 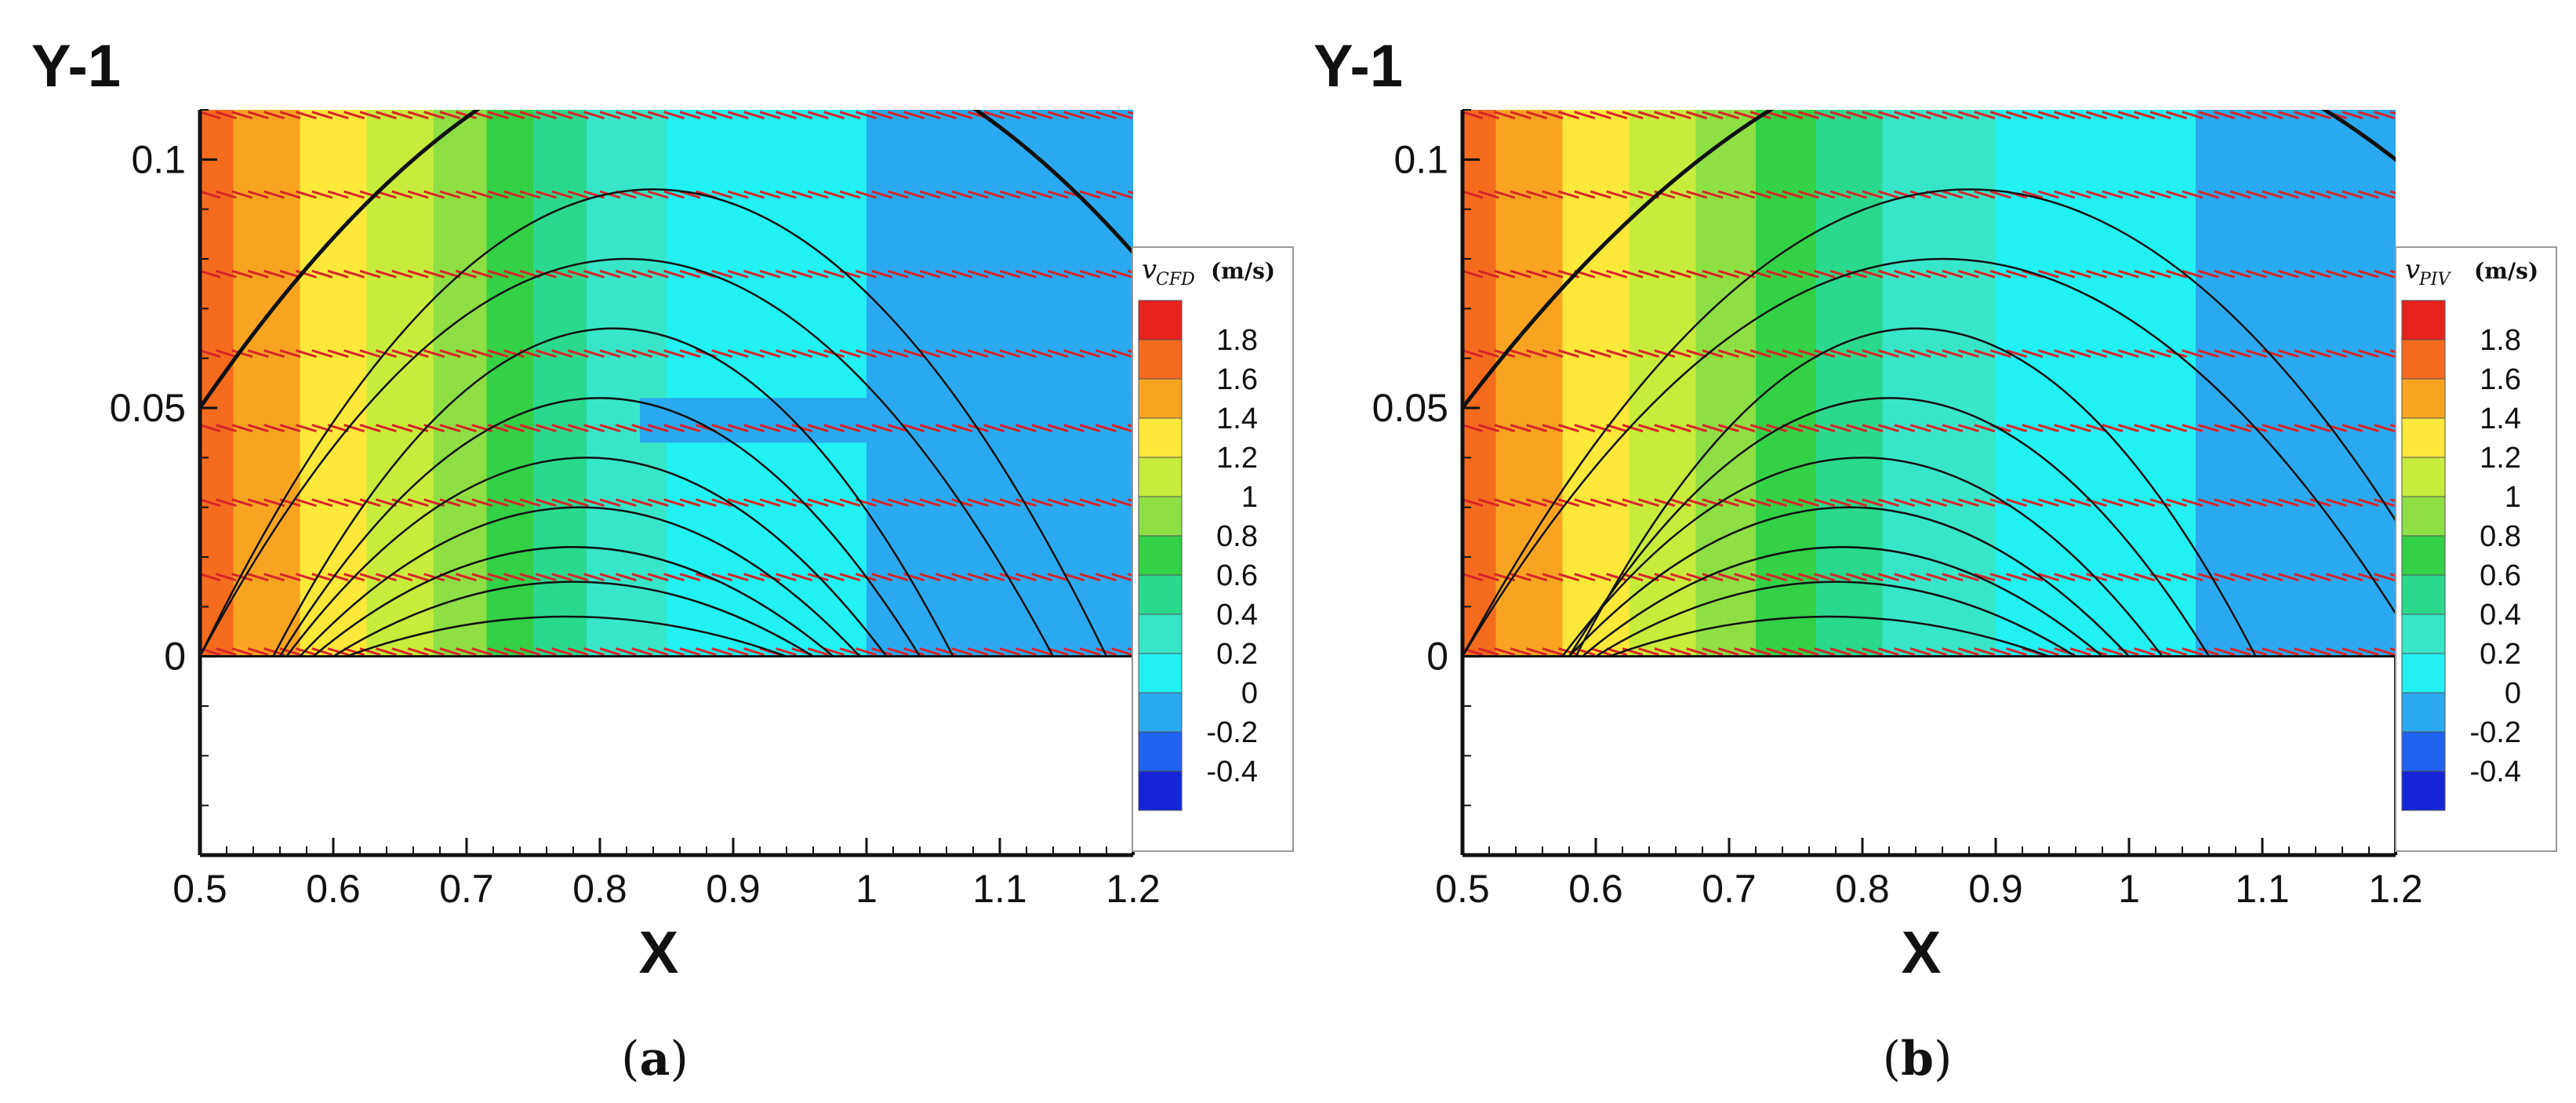 I want to click on panel-sublabel: (a), so click(x=655, y=1059).